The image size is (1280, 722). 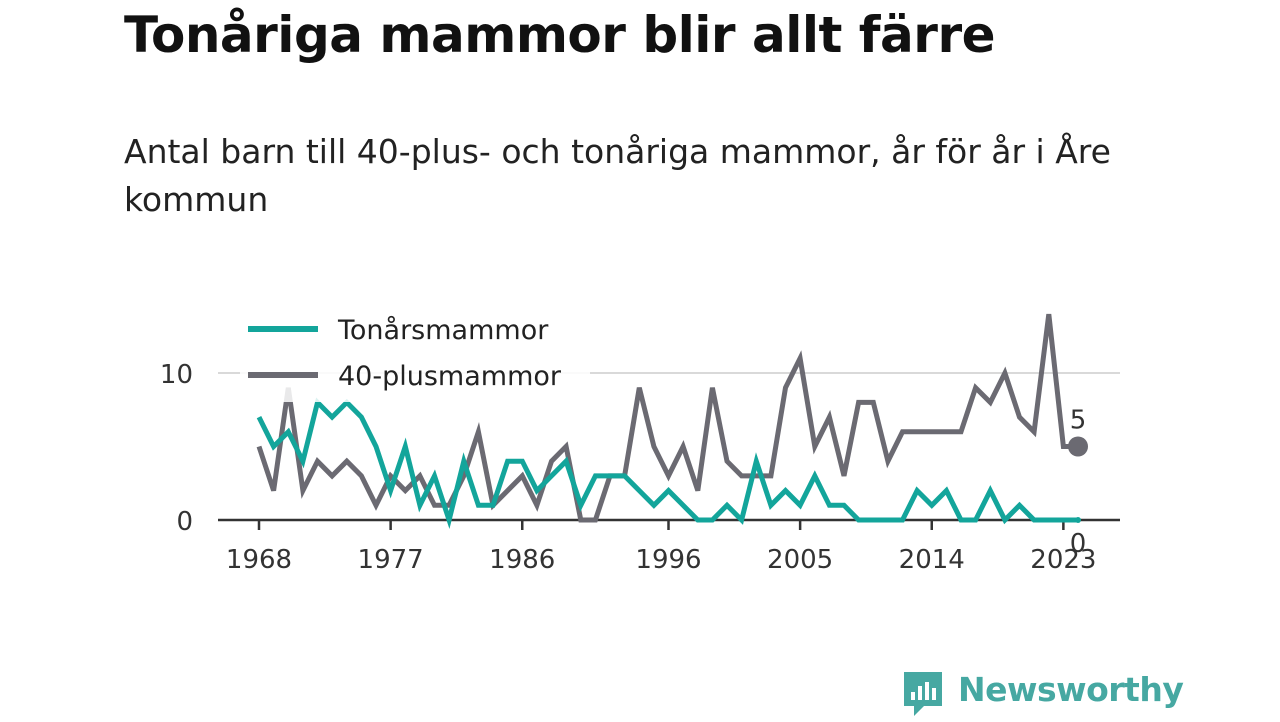 I want to click on series-line-tonarsmammor, so click(x=667, y=463).